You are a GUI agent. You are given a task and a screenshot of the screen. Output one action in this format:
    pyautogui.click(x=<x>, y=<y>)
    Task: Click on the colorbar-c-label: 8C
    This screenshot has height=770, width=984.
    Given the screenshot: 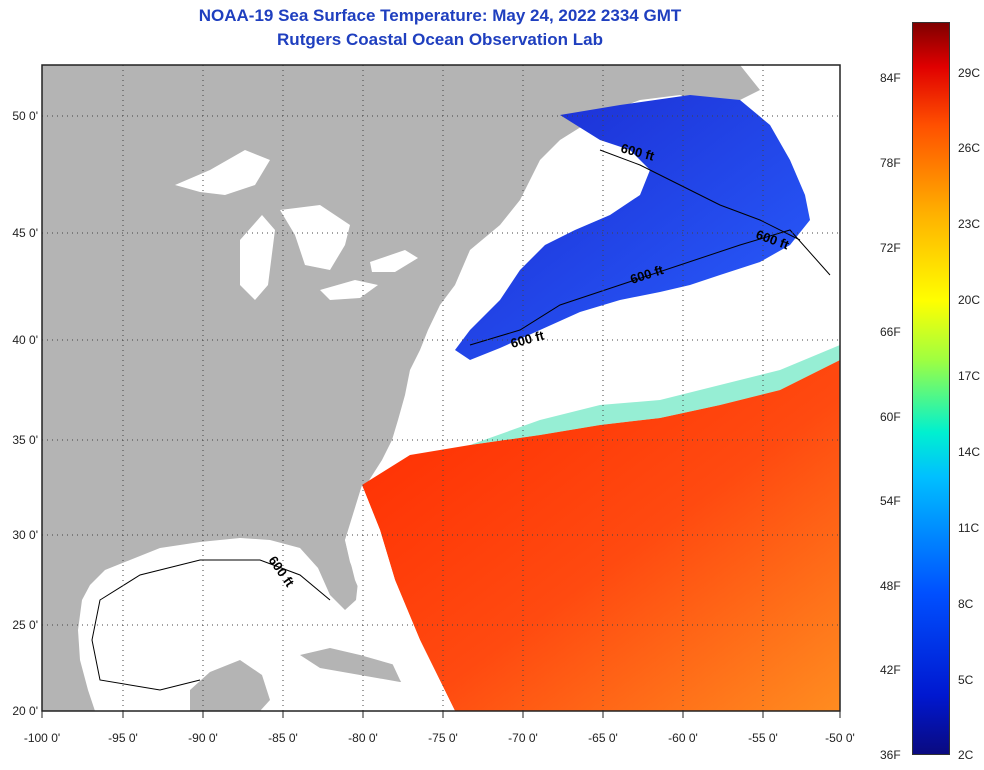 What is the action you would take?
    pyautogui.click(x=966, y=604)
    